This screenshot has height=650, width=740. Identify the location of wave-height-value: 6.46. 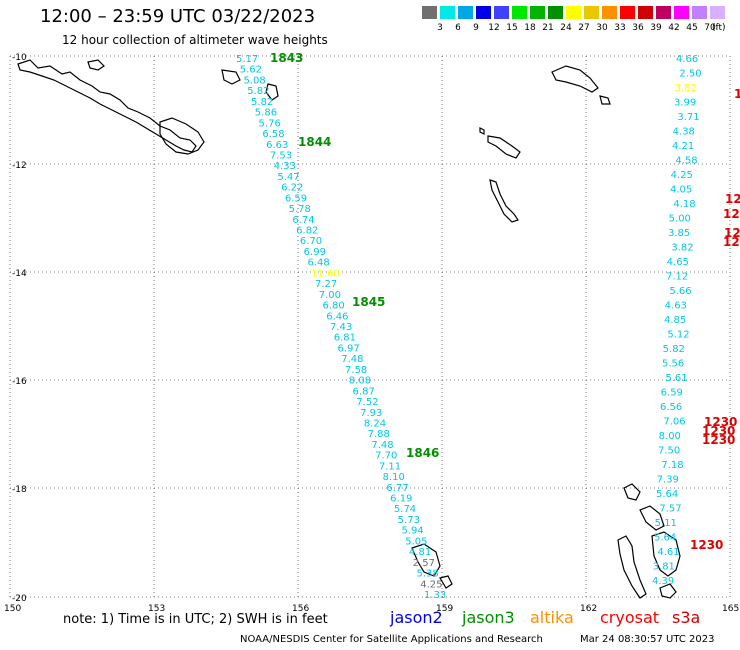
(337, 316).